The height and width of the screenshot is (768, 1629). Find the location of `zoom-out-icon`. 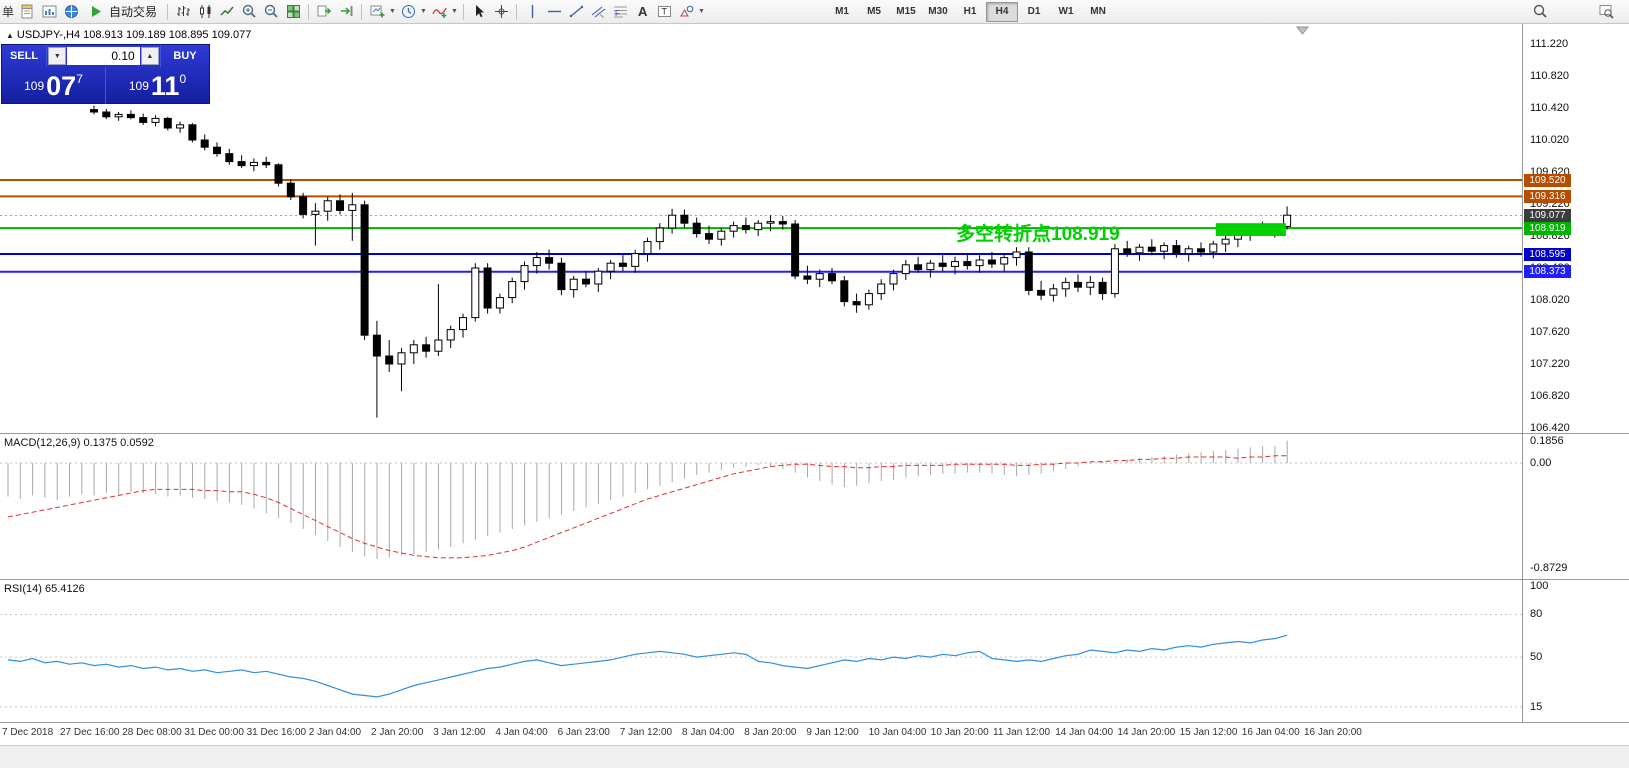

zoom-out-icon is located at coordinates (271, 12).